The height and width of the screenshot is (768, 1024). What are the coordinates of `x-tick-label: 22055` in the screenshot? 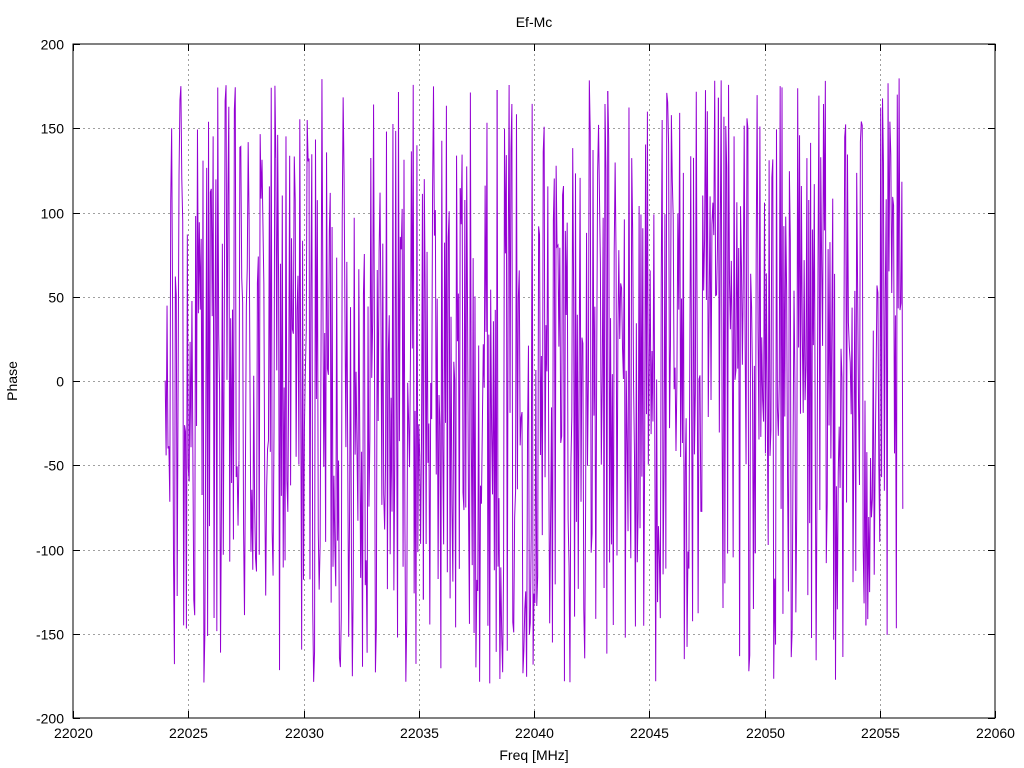 It's located at (880, 733).